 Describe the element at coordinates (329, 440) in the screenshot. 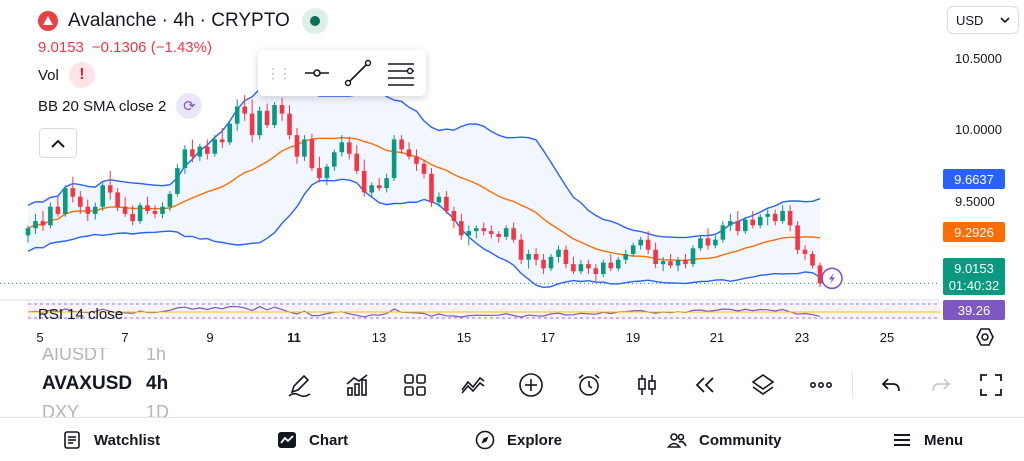

I see `nav-chart-label: Chart` at that location.